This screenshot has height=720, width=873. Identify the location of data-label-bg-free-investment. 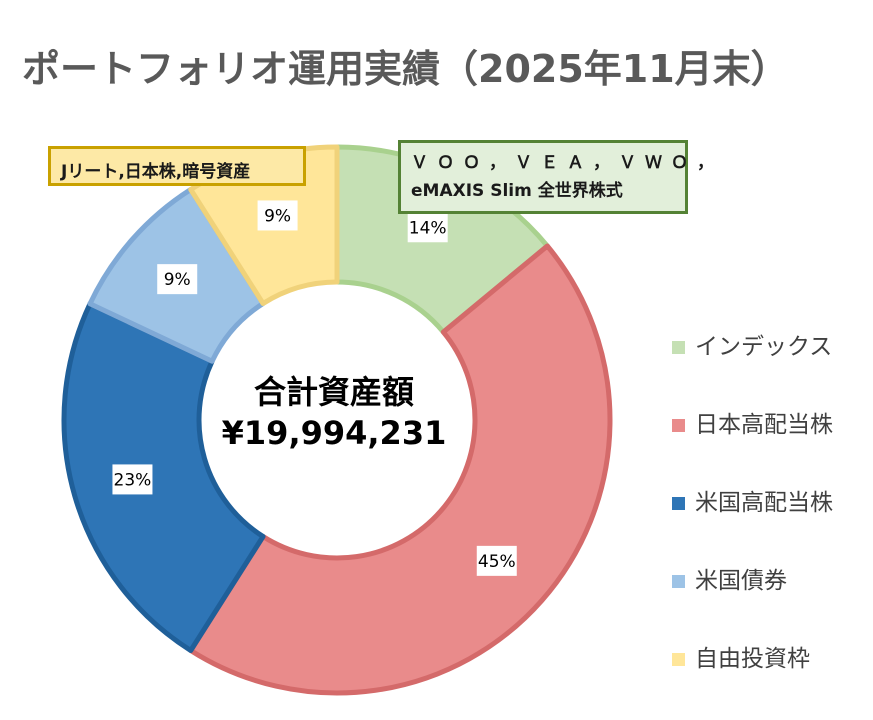
(277, 215).